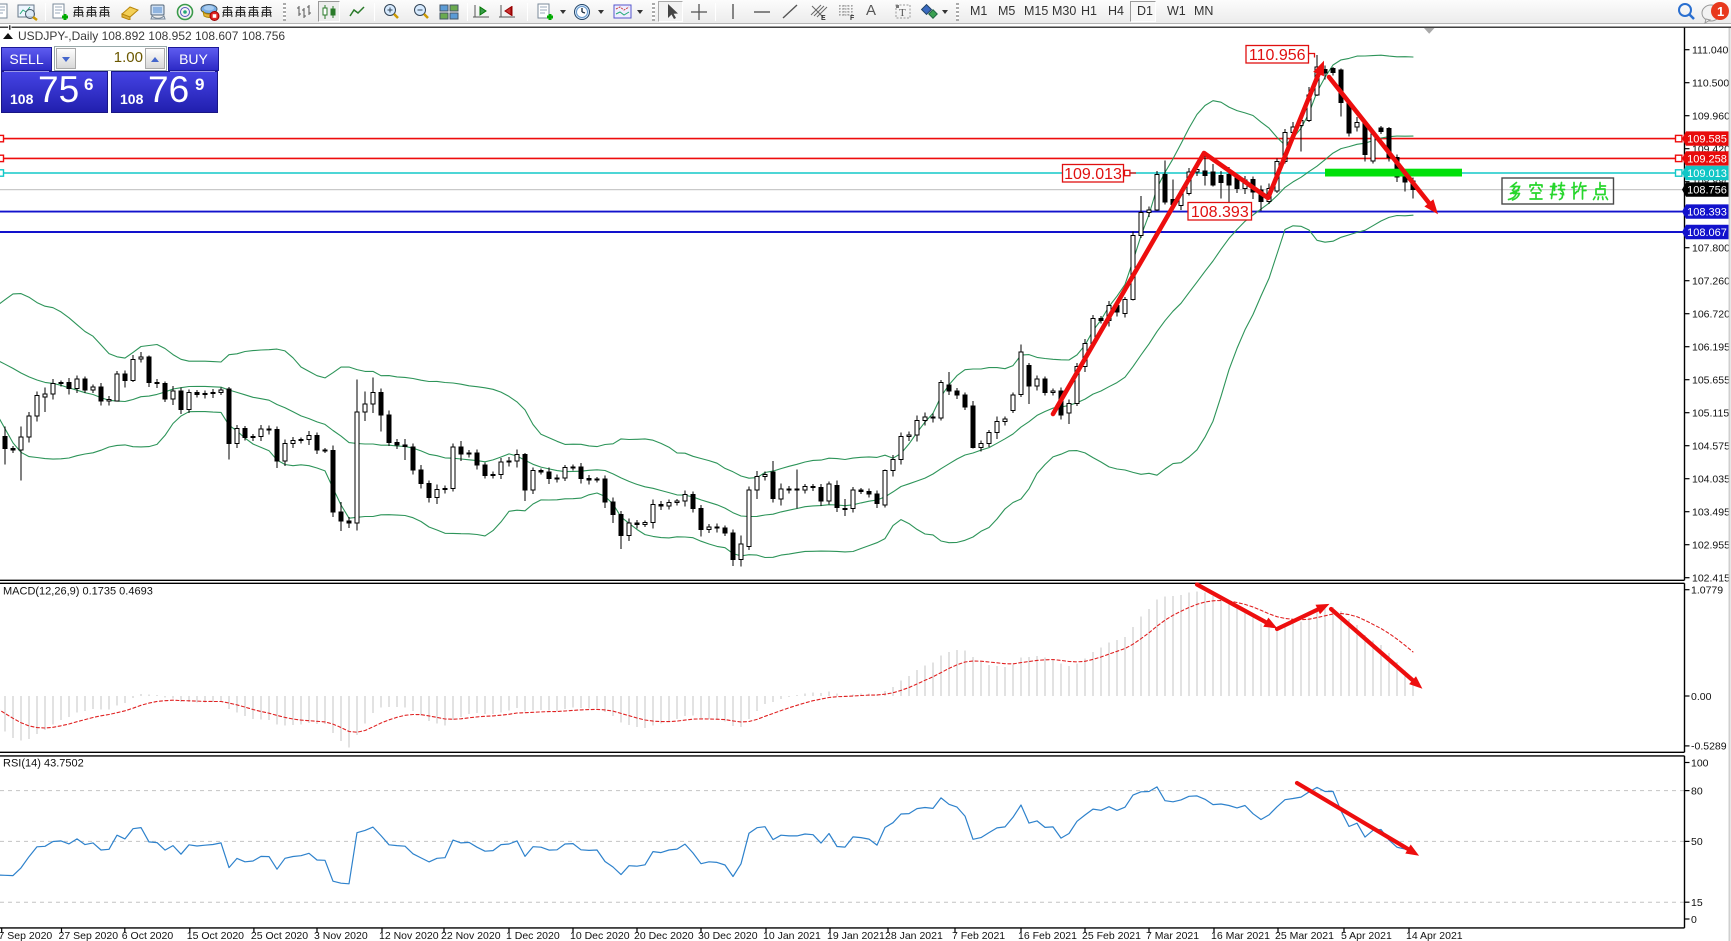 The height and width of the screenshot is (941, 1731). What do you see at coordinates (1697, 791) in the screenshot?
I see `svg-text: 80` at bounding box center [1697, 791].